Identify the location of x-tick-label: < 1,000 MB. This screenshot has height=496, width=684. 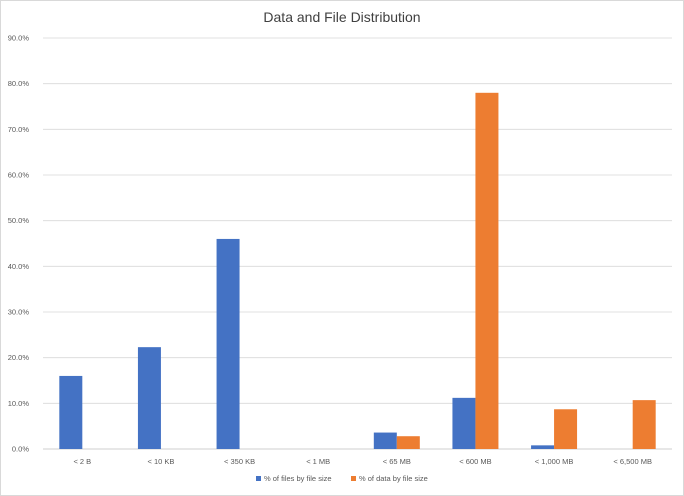
(554, 461).